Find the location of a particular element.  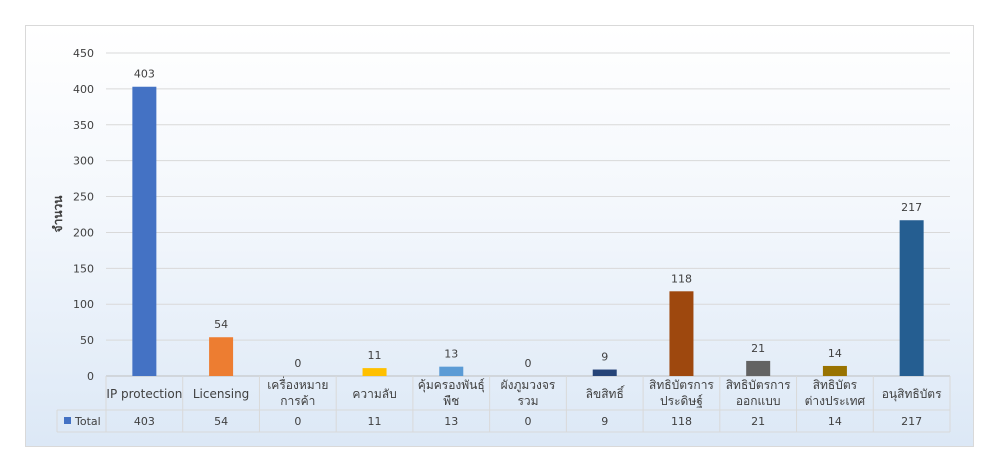

y-axis-label: จำนวน is located at coordinates (58, 214).